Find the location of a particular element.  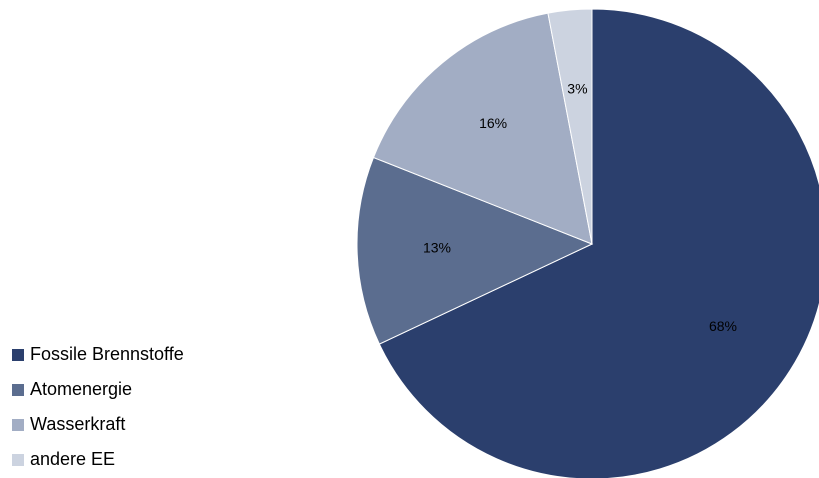

legend-item: Fossile Brennstoffe is located at coordinates (98, 354).